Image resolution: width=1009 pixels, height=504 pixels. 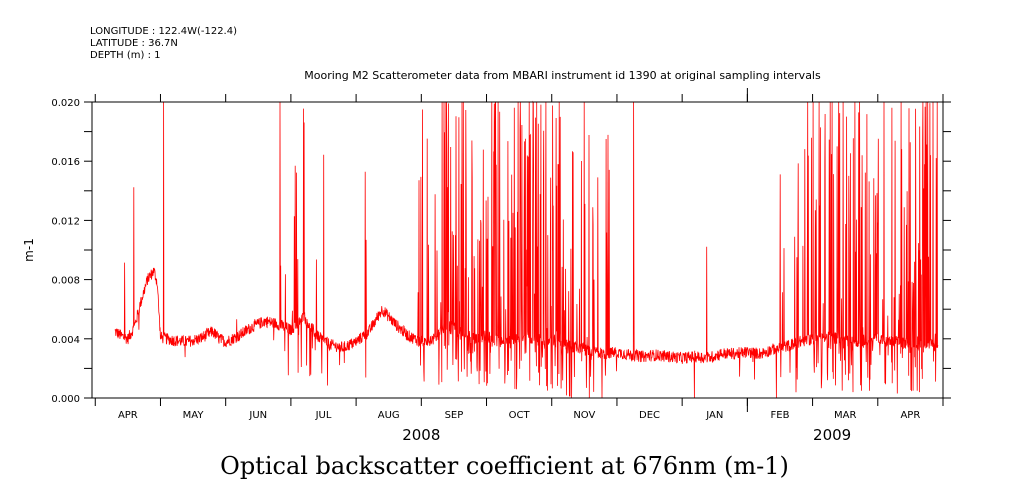 I want to click on depth-label: DEPTH (m) : 1, so click(x=125, y=55).